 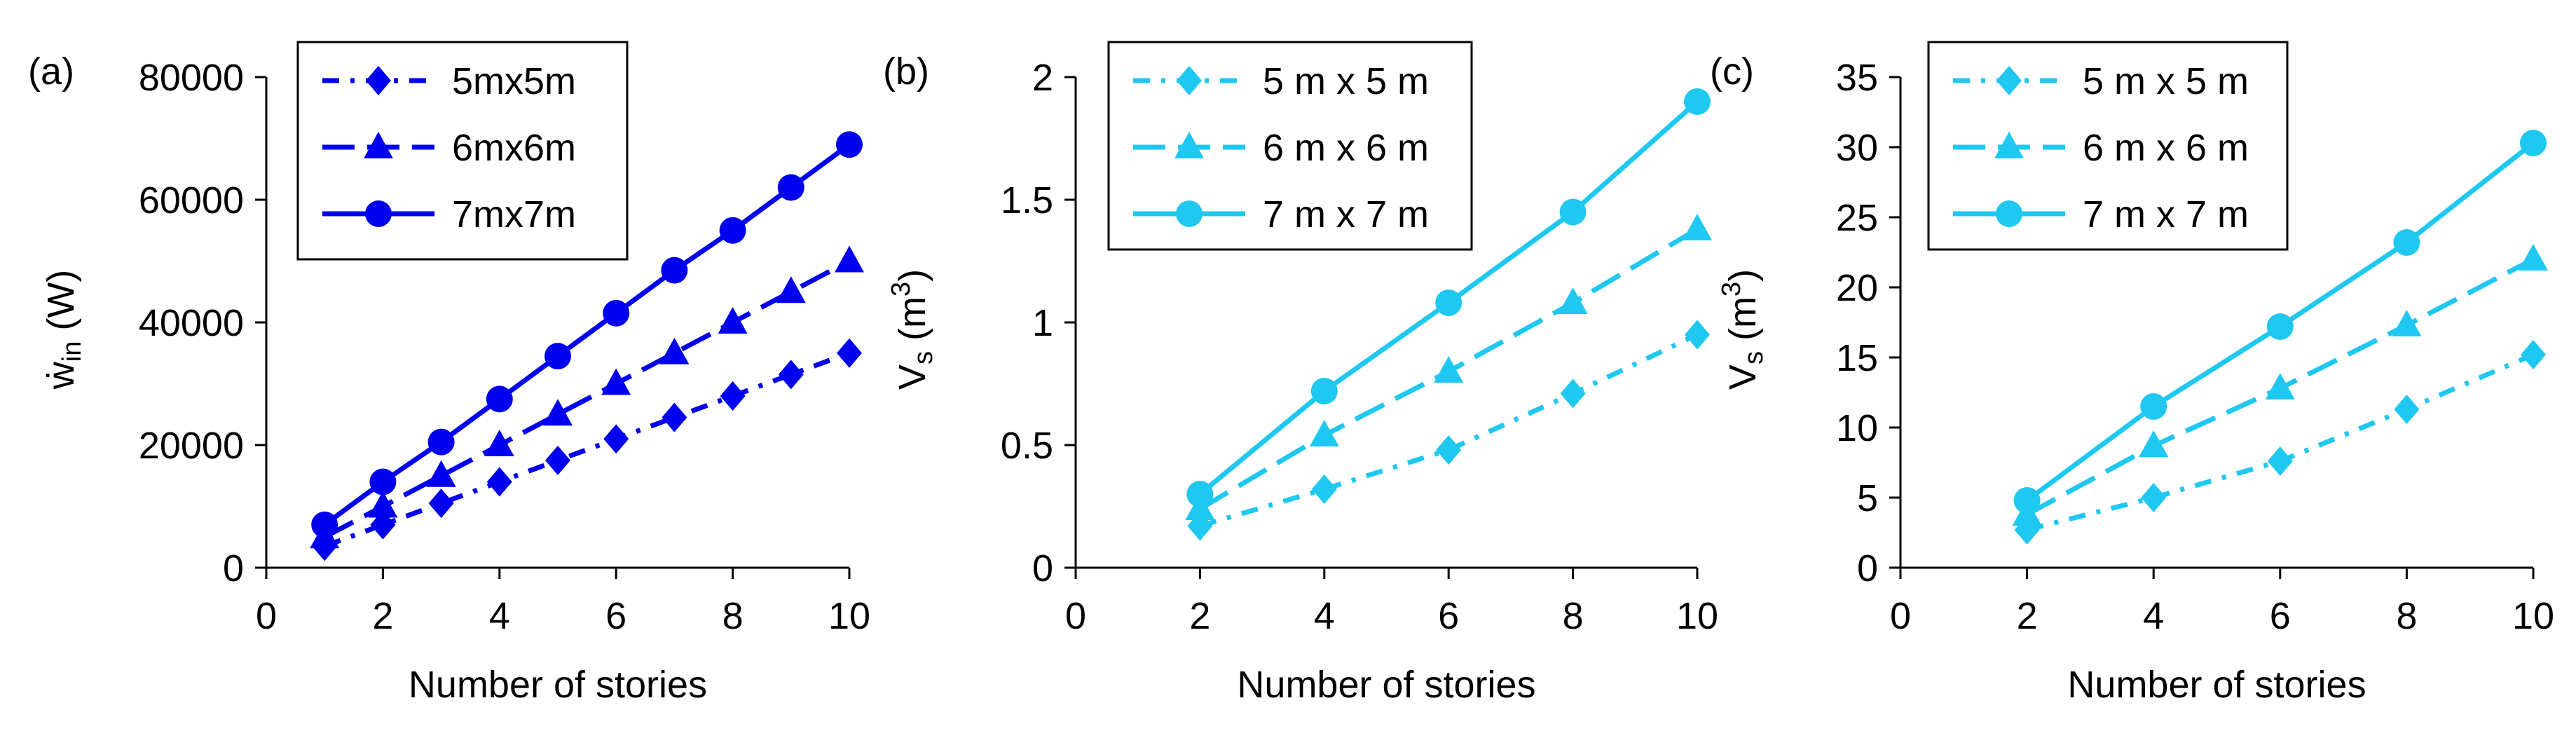 I want to click on legend: 5 m x 5 m 6 m x 6 m 7 m x 7 m, so click(x=1290, y=146).